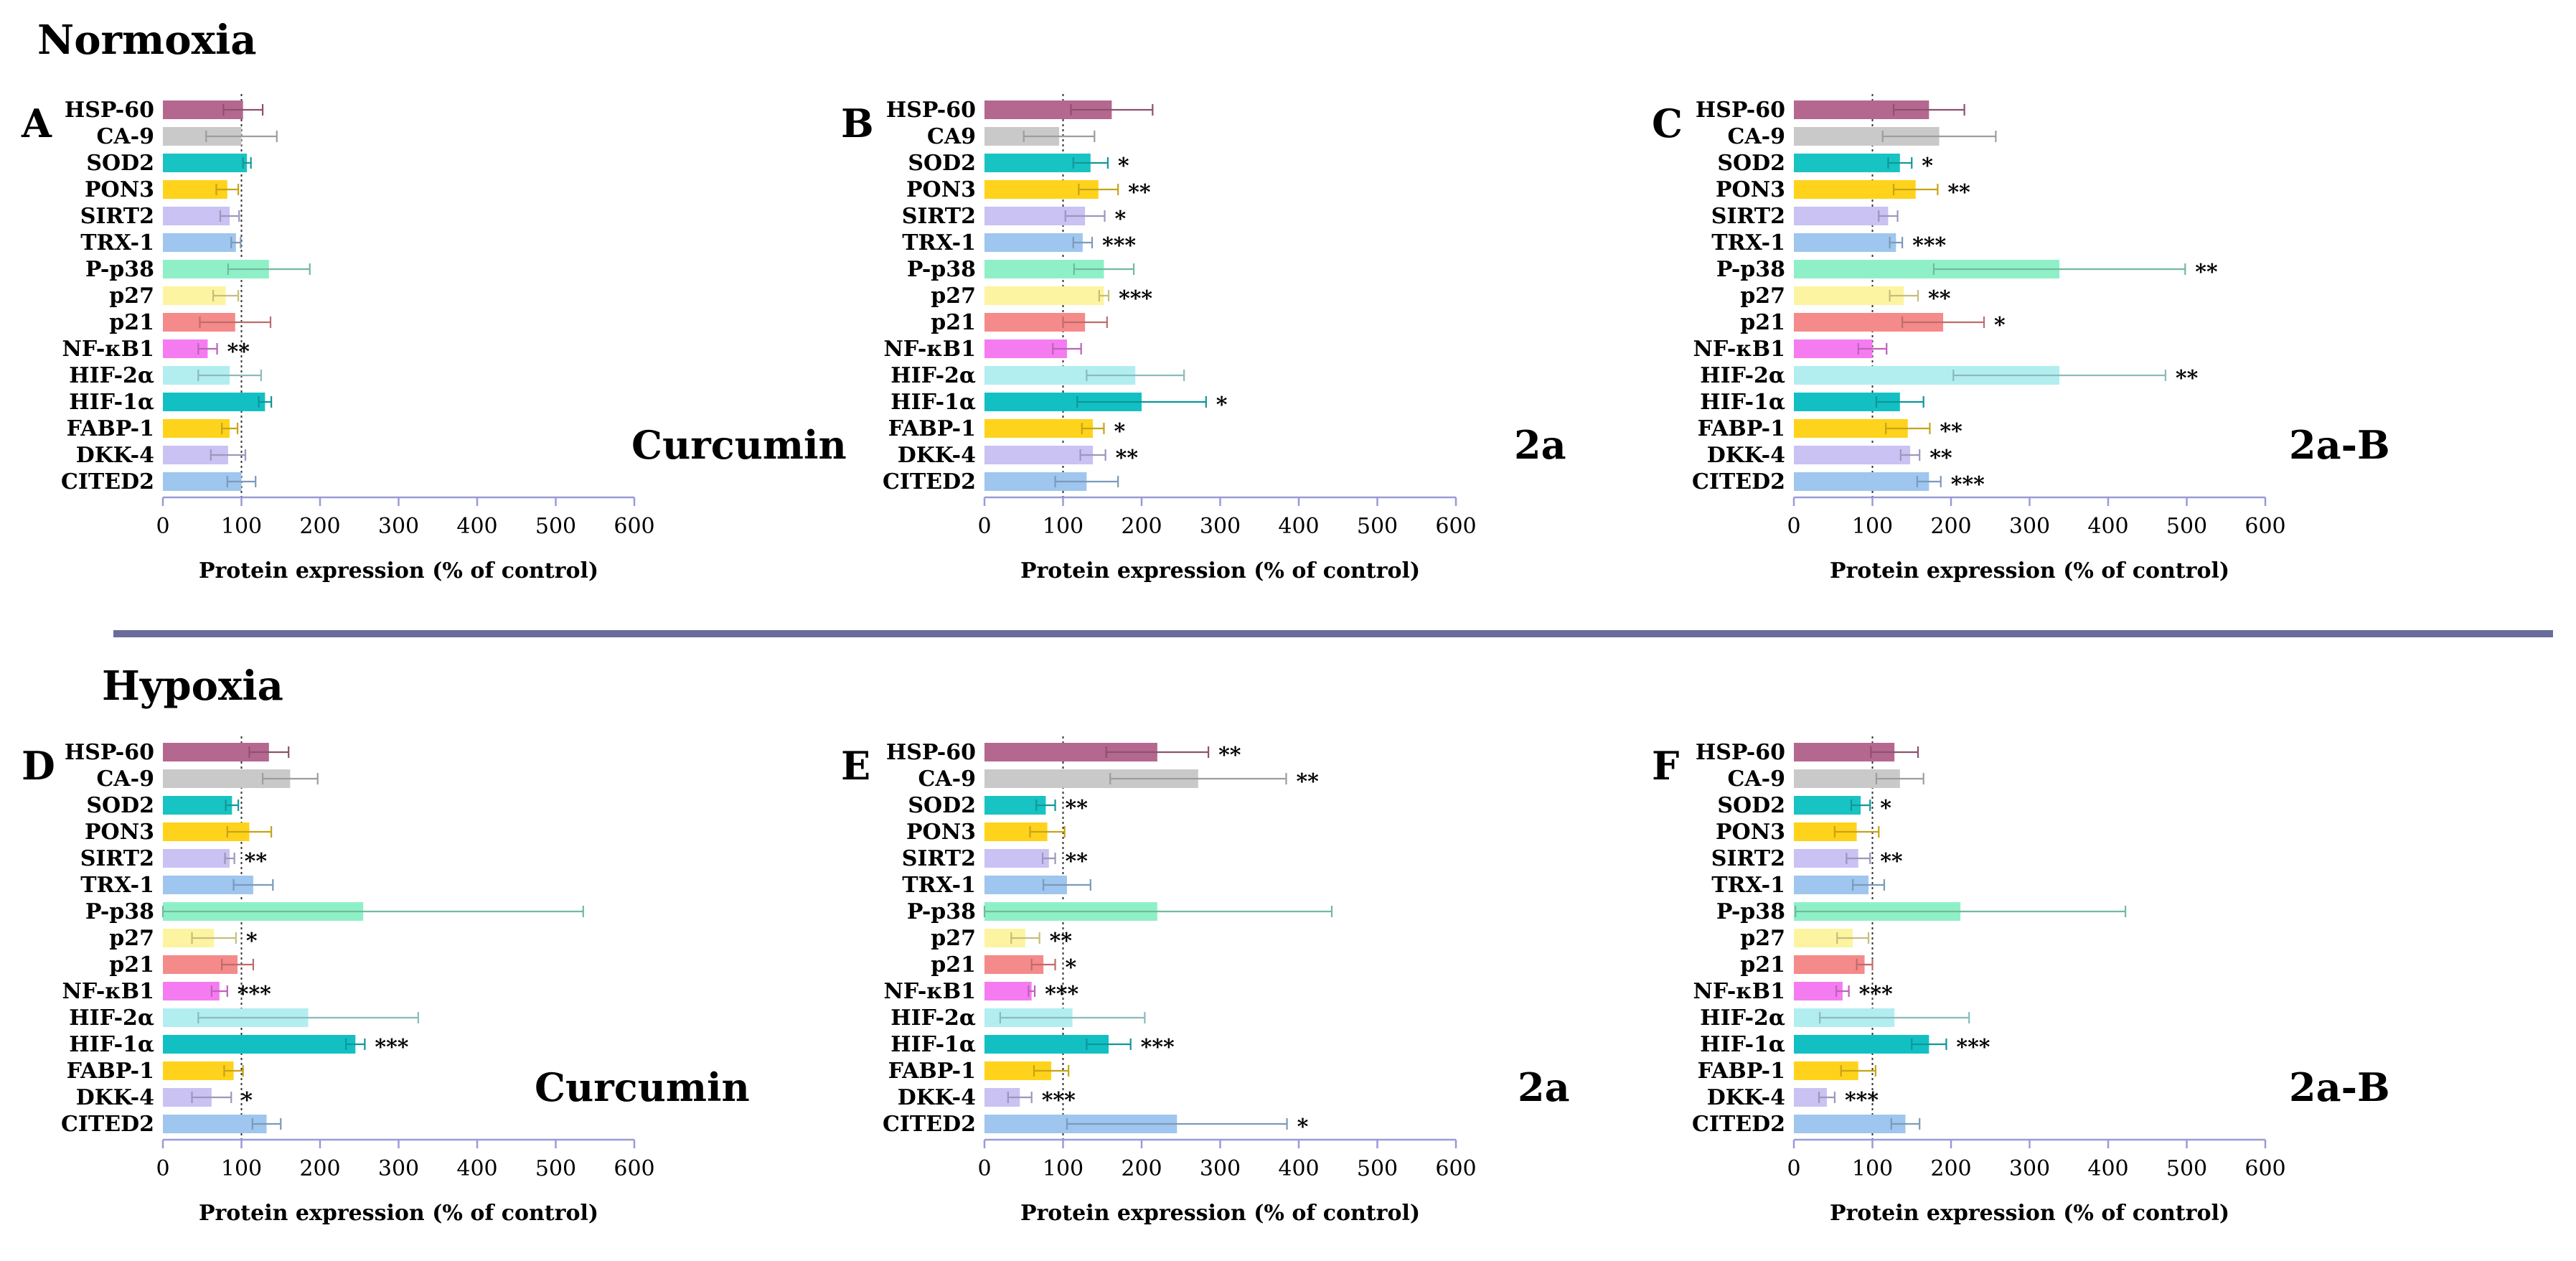 Image resolution: width=2576 pixels, height=1261 pixels. I want to click on category-label: TRX-1, so click(939, 885).